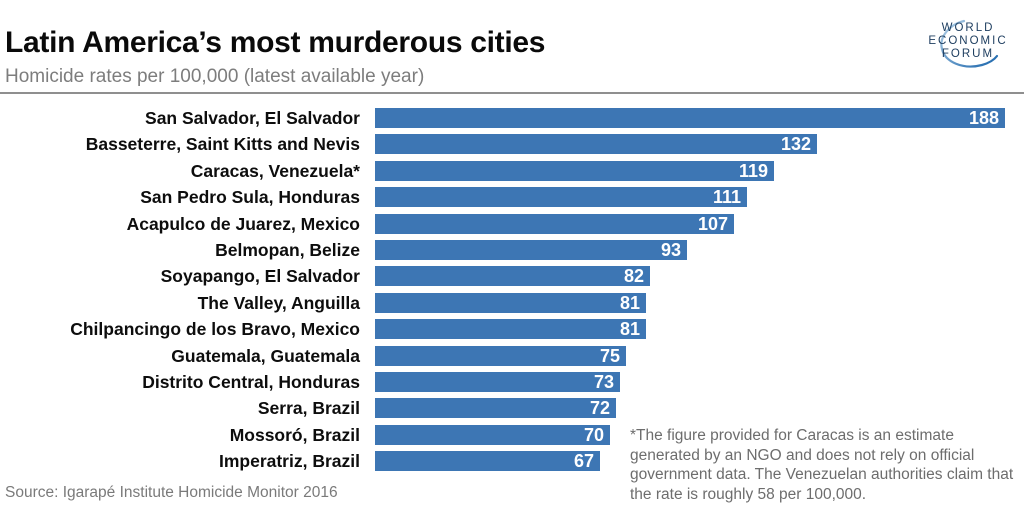 This screenshot has height=512, width=1024. What do you see at coordinates (593, 434) in the screenshot?
I see `value-label: 70` at bounding box center [593, 434].